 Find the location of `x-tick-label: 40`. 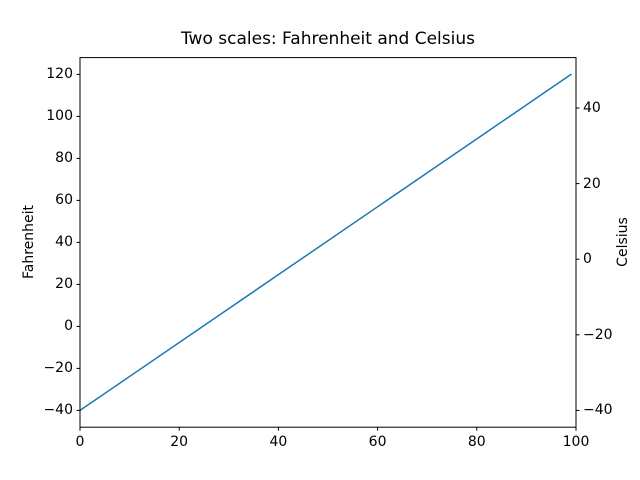

x-tick-label: 40 is located at coordinates (278, 441).